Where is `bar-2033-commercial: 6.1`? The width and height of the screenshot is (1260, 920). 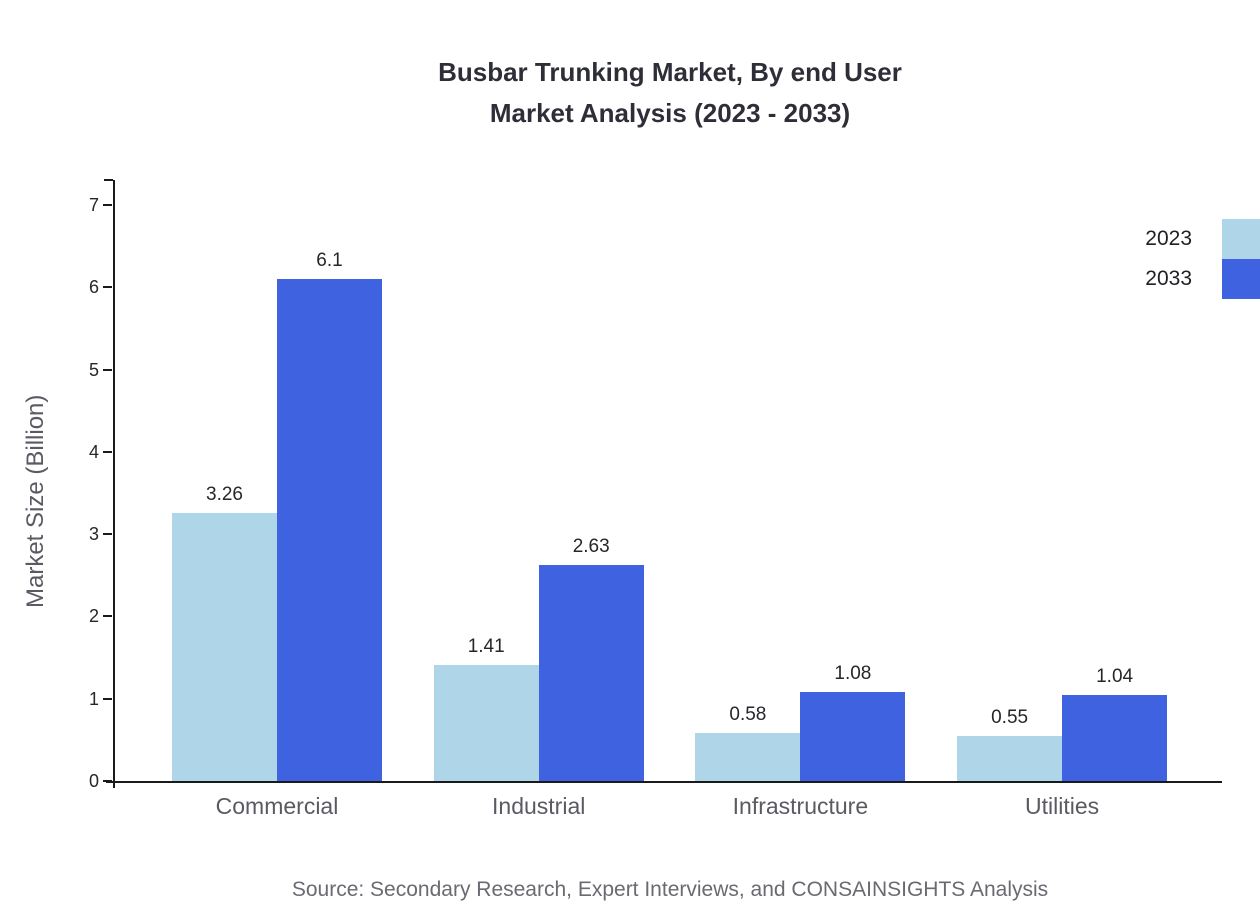 bar-2033-commercial: 6.1 is located at coordinates (329, 515).